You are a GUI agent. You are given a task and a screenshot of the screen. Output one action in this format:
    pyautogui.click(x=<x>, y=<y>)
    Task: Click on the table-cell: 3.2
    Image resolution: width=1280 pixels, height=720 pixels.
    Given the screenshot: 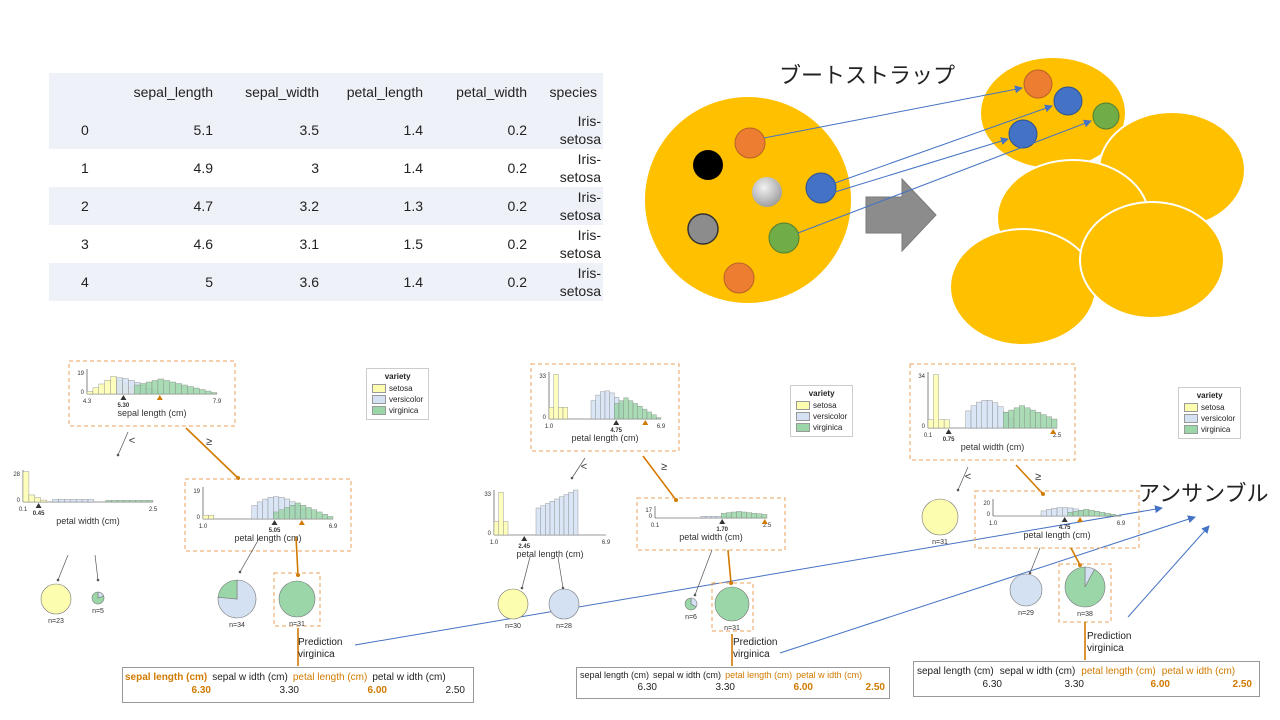 What is the action you would take?
    pyautogui.click(x=272, y=206)
    